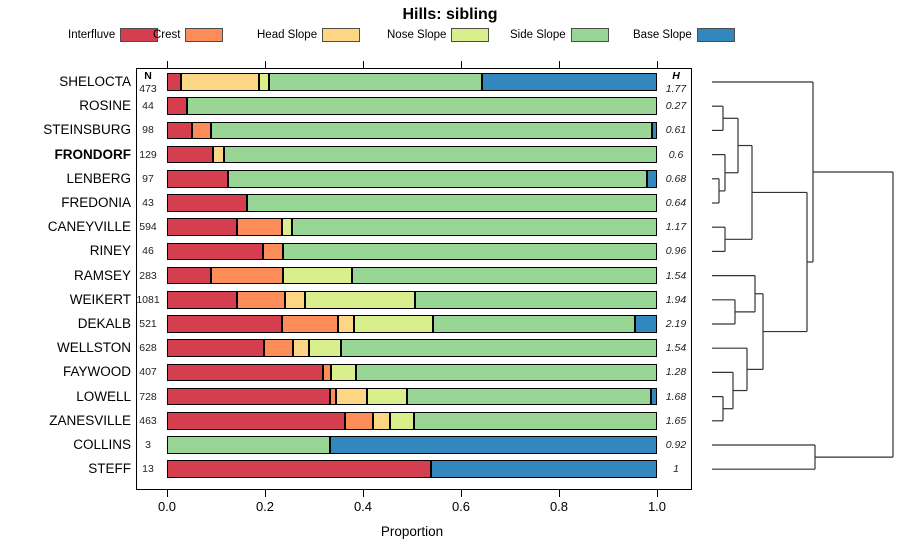 This screenshot has width=900, height=560. What do you see at coordinates (412, 531) in the screenshot?
I see `x-axis-label: Proportion` at bounding box center [412, 531].